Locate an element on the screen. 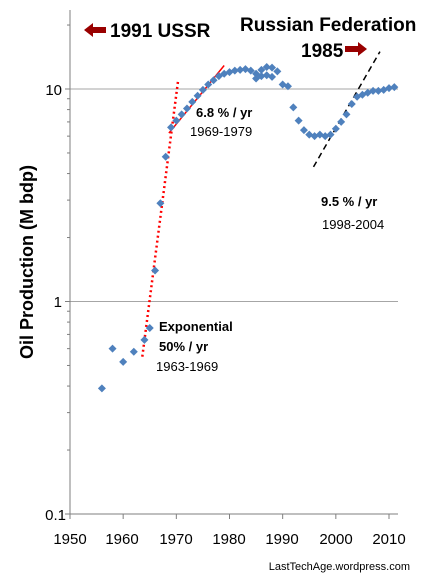 The image size is (425, 575). right-arrow-icon is located at coordinates (356, 49).